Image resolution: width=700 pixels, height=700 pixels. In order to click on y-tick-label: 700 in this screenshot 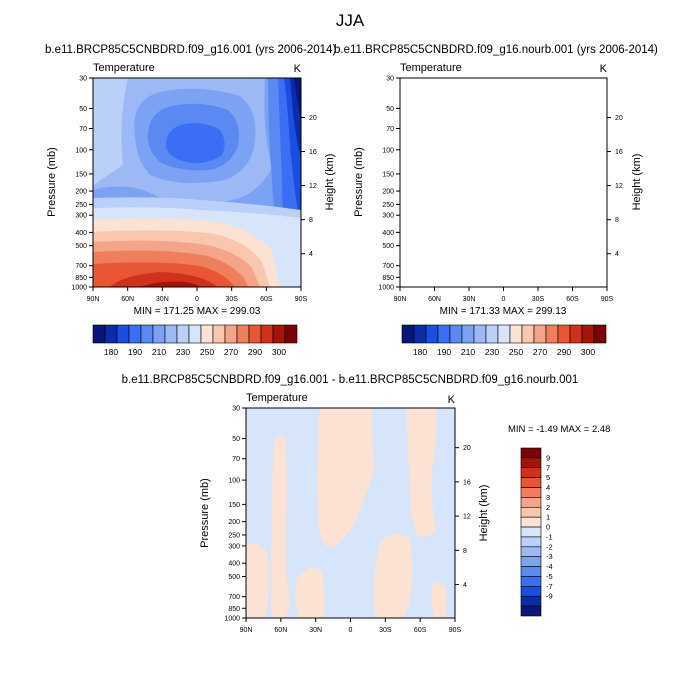, I will do `click(81, 266)`.